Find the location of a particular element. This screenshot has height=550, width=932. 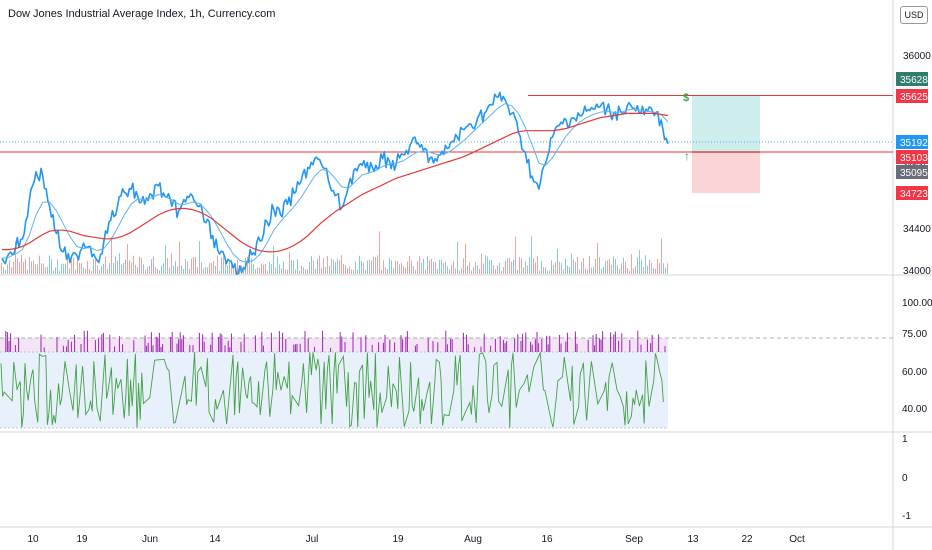

time-axis-label: 13 is located at coordinates (693, 539).